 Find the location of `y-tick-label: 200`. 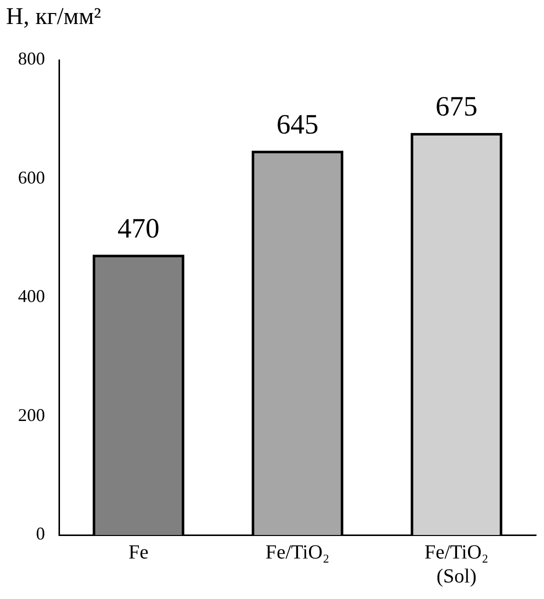

y-tick-label: 200 is located at coordinates (31, 414).